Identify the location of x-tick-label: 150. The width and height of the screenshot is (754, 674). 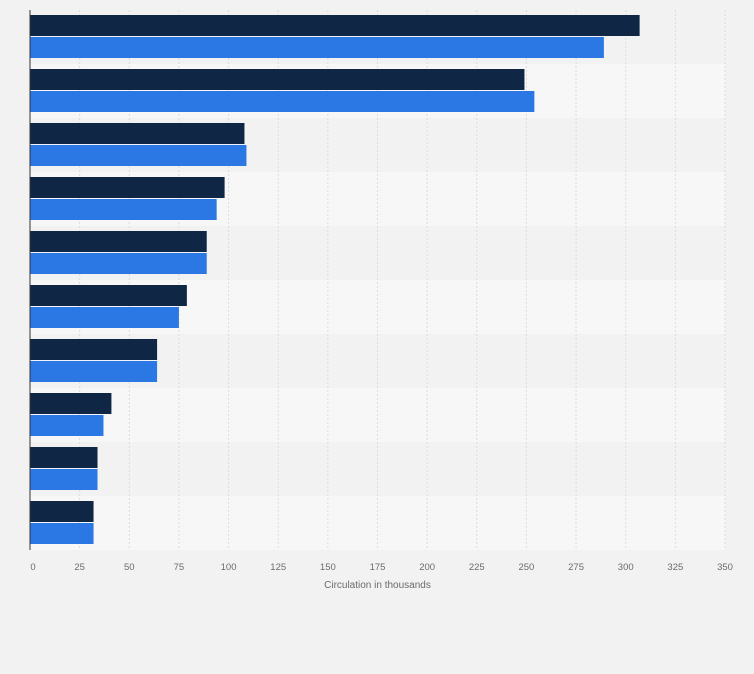
(328, 567).